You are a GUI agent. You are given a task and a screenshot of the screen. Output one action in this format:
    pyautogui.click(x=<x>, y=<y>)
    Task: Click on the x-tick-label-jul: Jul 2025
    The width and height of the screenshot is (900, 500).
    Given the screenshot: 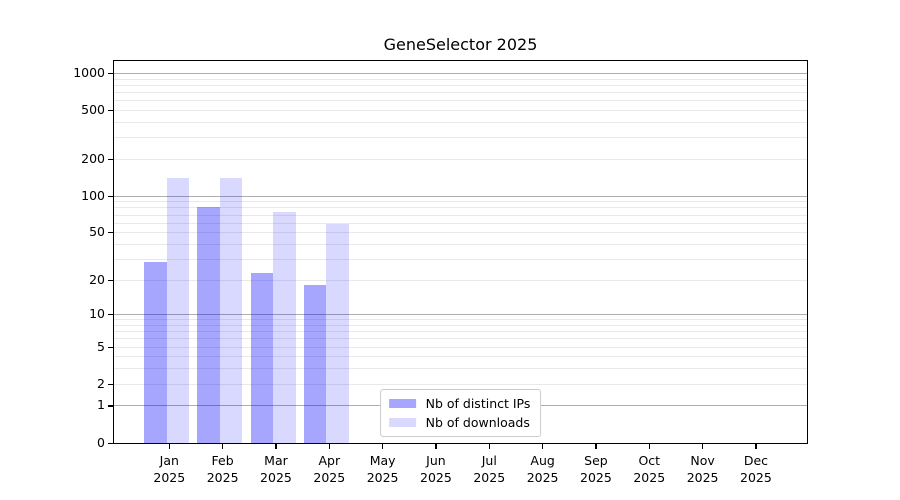 What is the action you would take?
    pyautogui.click(x=489, y=469)
    